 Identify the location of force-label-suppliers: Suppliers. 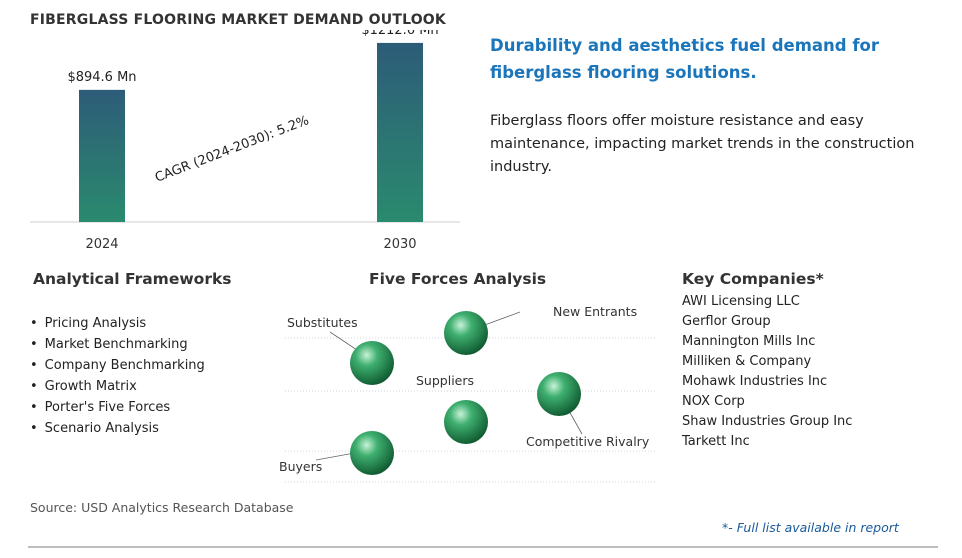
(445, 380).